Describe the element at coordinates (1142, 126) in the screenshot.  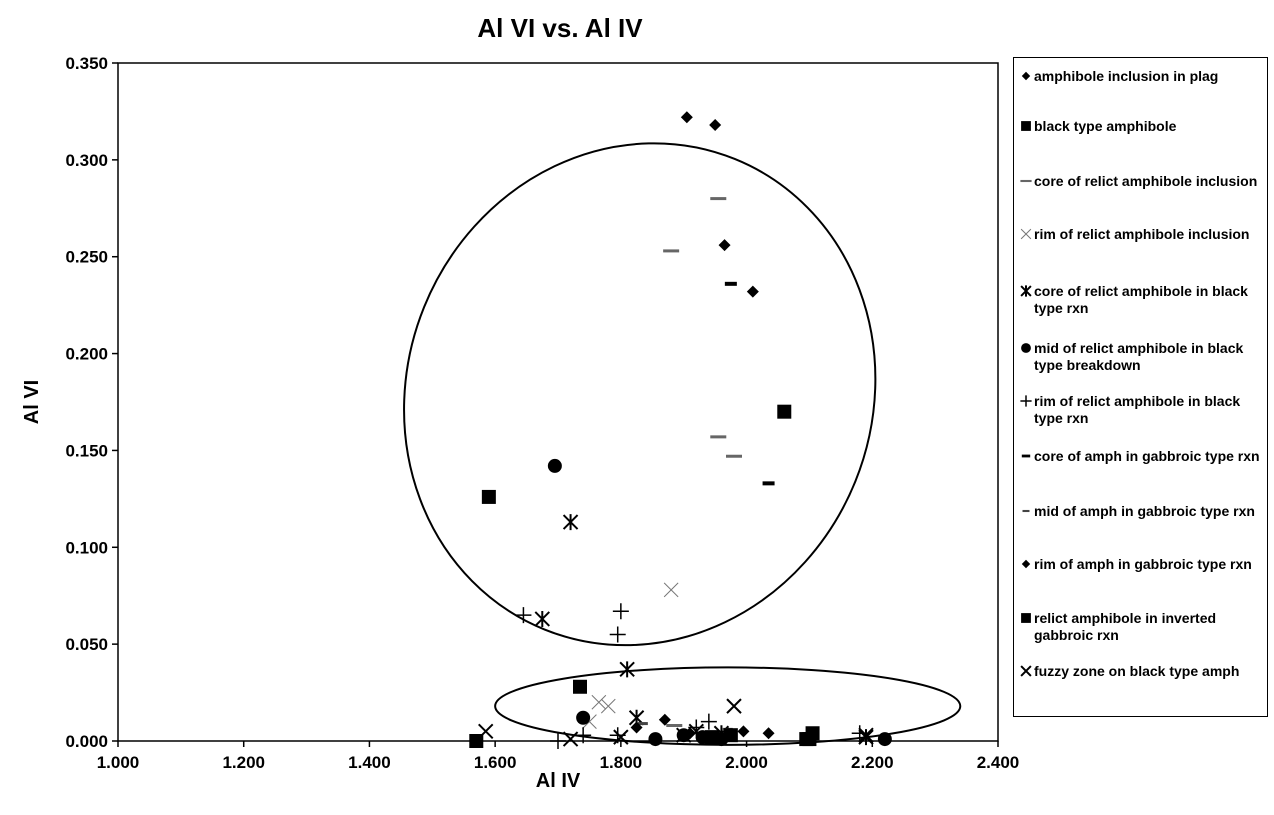
I see `legend-item: black type amphibole` at that location.